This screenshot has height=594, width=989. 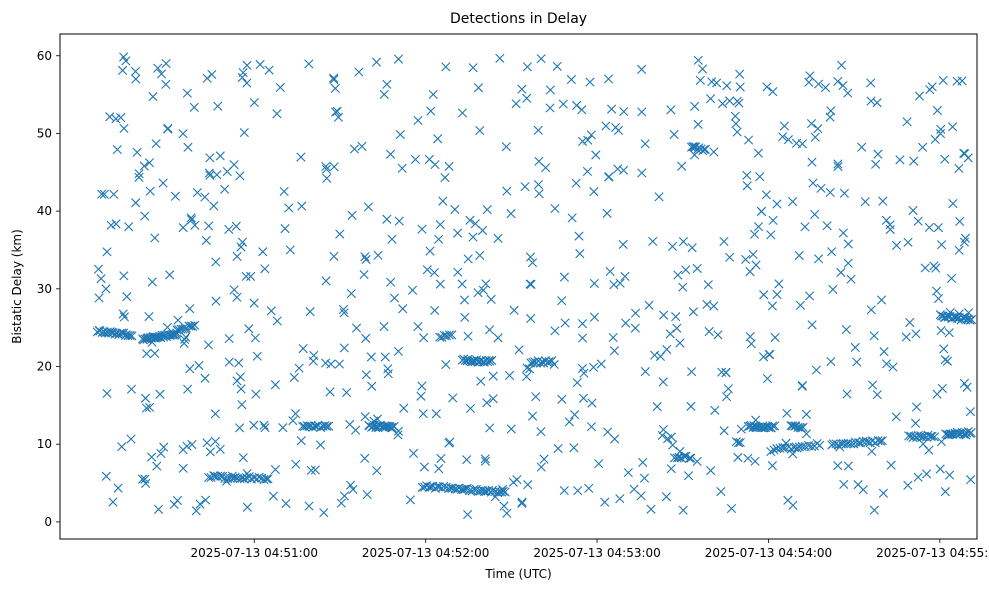 What do you see at coordinates (425, 553) in the screenshot?
I see `x-tick-label: 2025-07-13 04:52:00` at bounding box center [425, 553].